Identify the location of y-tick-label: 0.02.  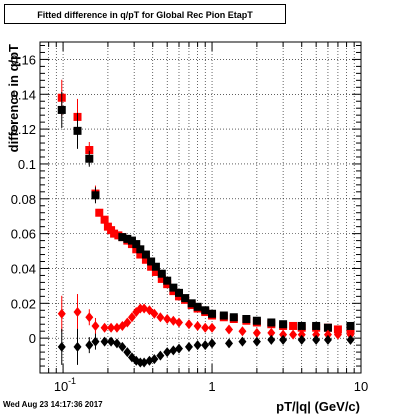
(23, 303).